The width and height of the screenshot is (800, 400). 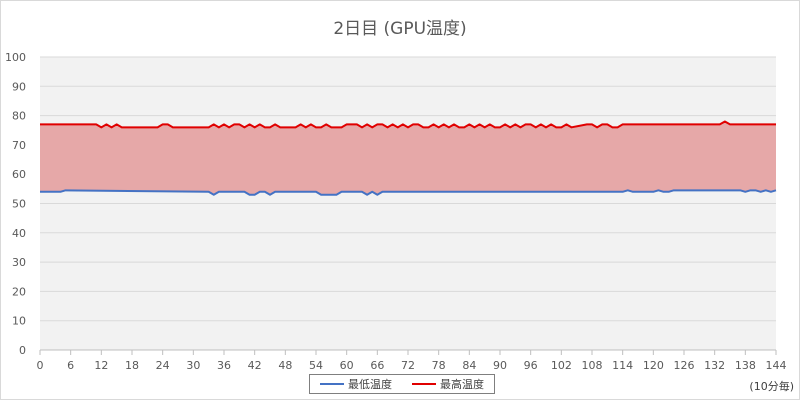 What do you see at coordinates (684, 365) in the screenshot?
I see `x-tick-label: 126` at bounding box center [684, 365].